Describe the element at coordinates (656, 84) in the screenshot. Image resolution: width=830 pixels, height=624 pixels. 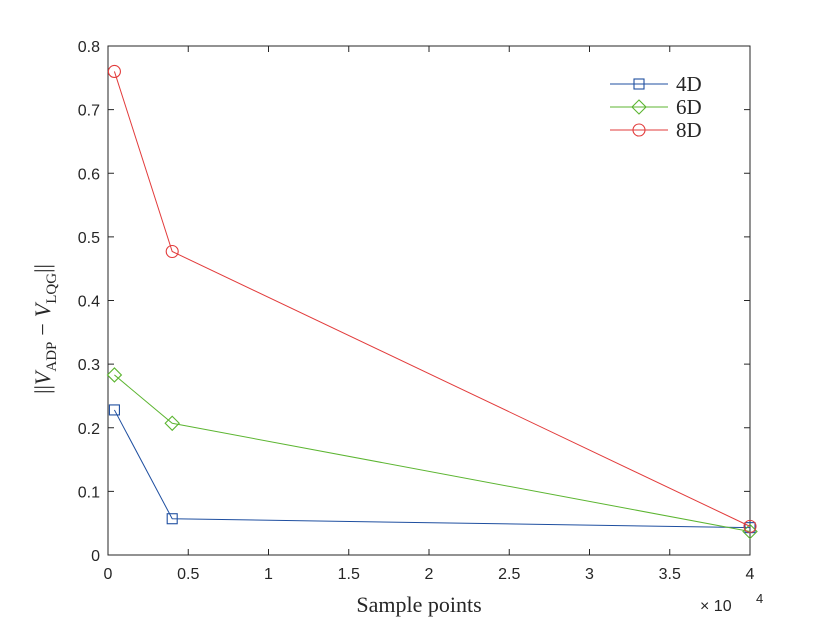
I see `legend-item-4d: 4D` at that location.